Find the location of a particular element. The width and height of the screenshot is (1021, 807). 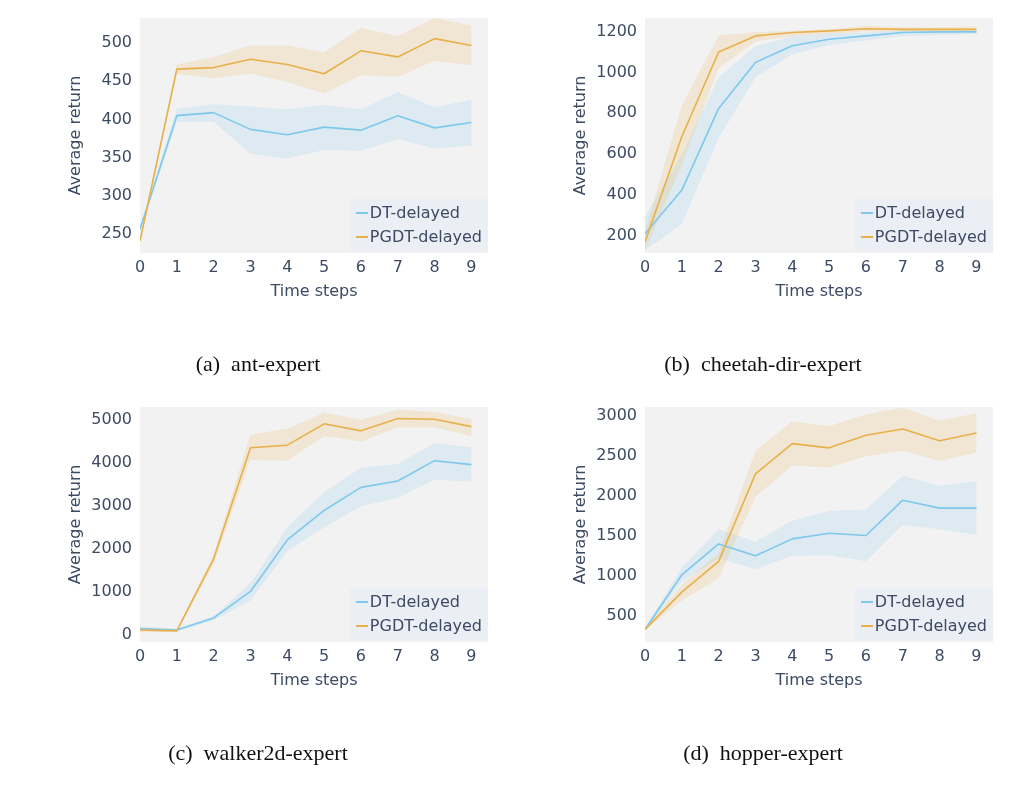

text: (c) walker2d-expert is located at coordinates (258, 753).